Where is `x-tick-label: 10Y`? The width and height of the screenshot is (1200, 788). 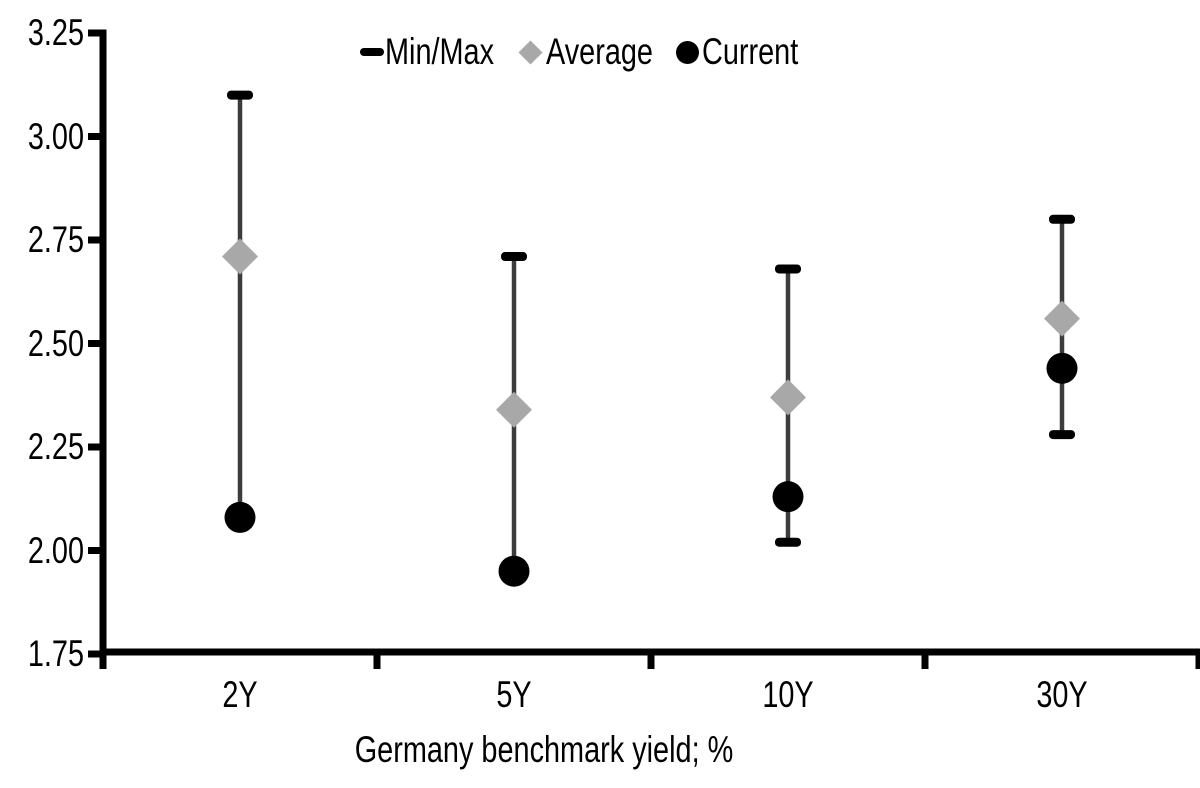 x-tick-label: 10Y is located at coordinates (788, 694).